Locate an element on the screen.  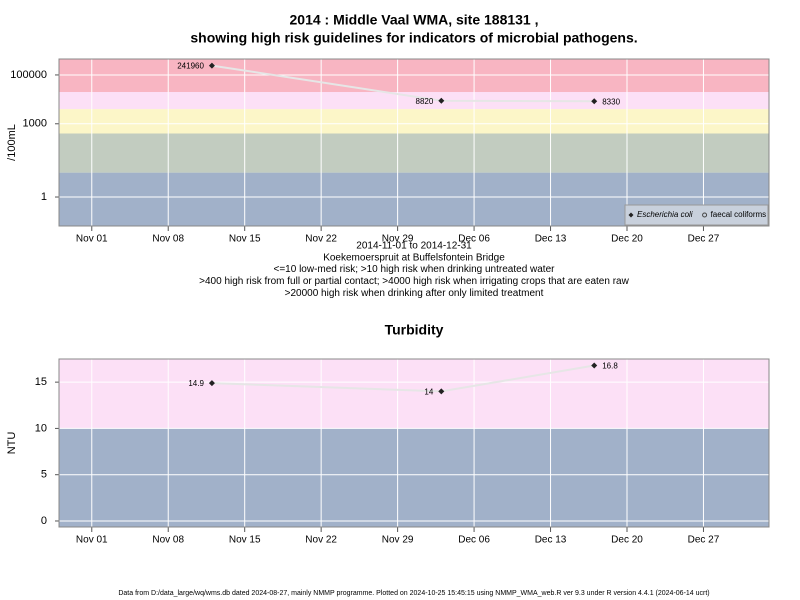
data-label: 8330 is located at coordinates (611, 101).